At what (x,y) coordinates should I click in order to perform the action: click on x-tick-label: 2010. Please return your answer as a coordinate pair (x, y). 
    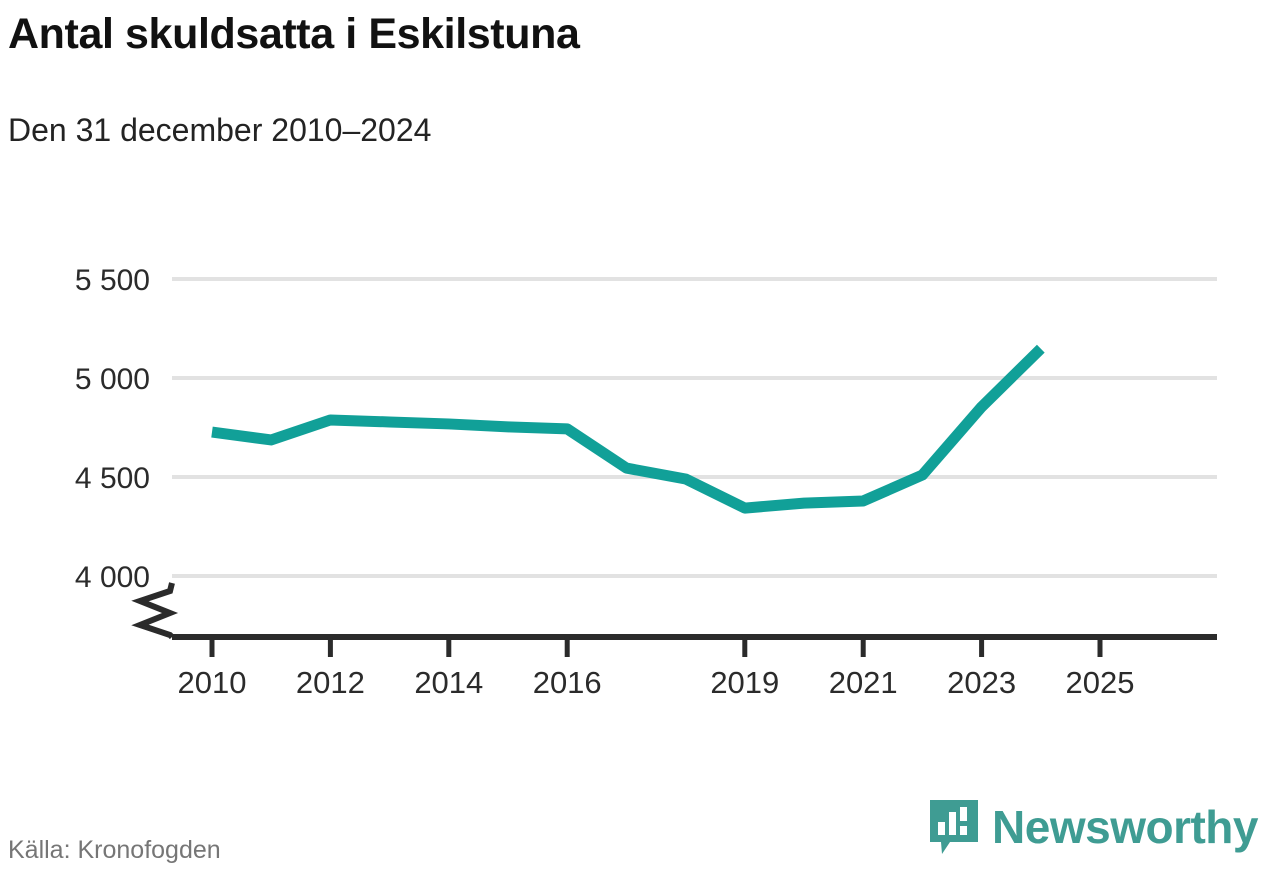
    Looking at the image, I should click on (212, 682).